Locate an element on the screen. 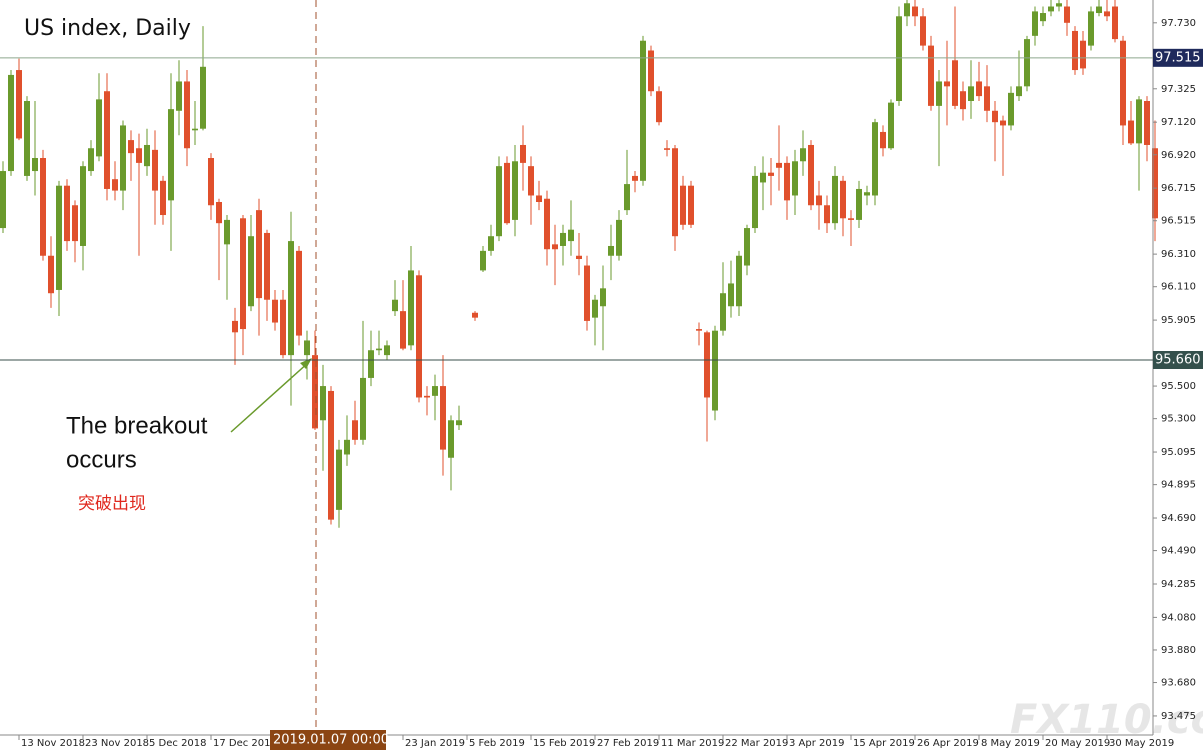 This screenshot has height=751, width=1203. y-tick-label: 94.080 is located at coordinates (1178, 617).